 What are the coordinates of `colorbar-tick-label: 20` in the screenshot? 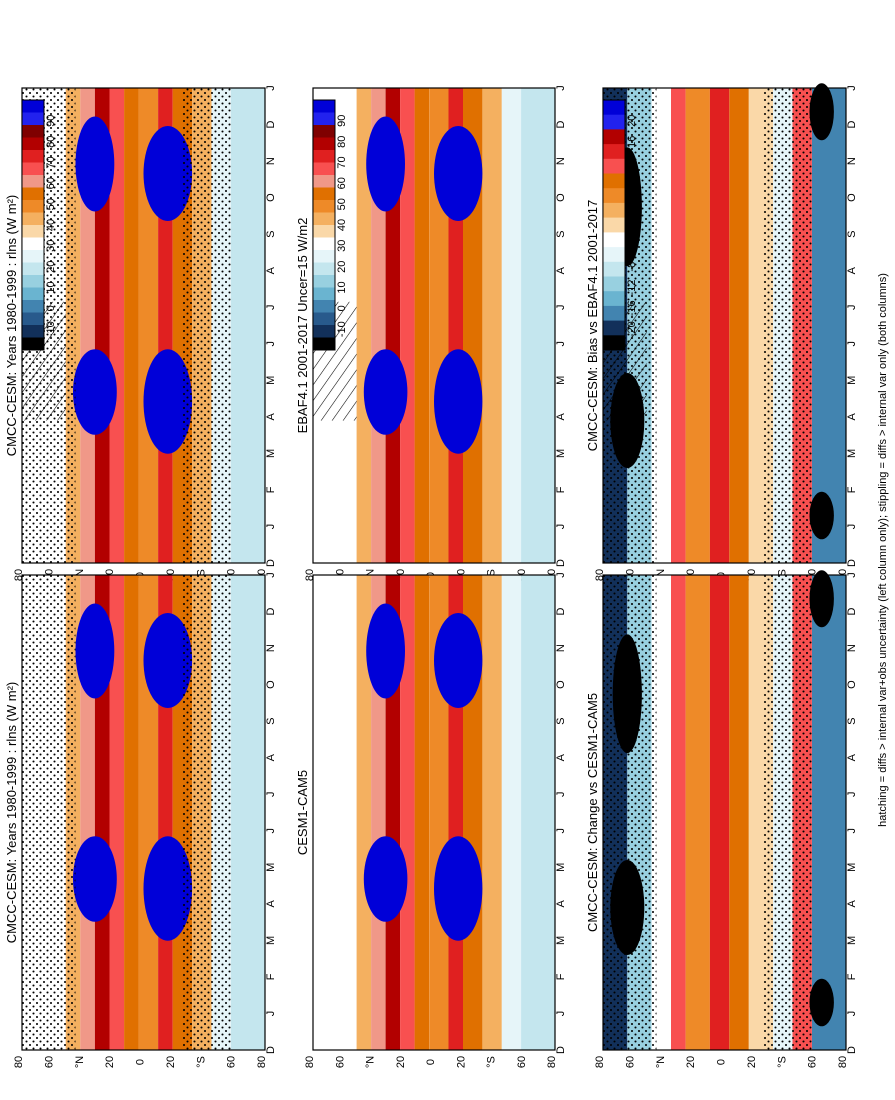 It's located at (632, 121).